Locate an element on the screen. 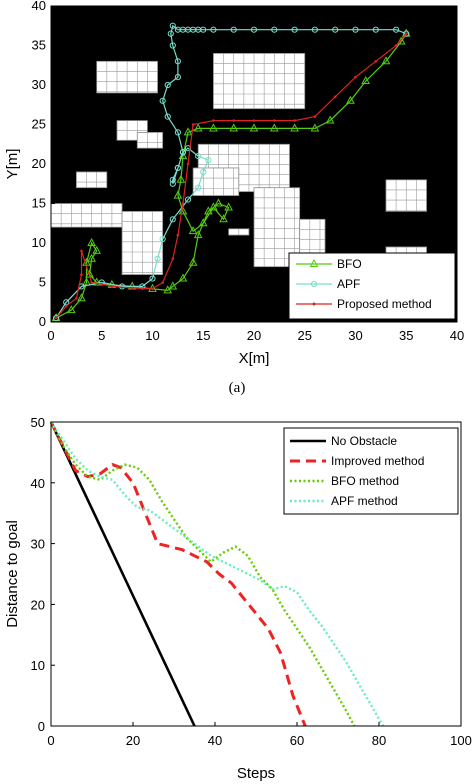 This screenshot has width=474, height=784. caption-a: (a) is located at coordinates (237, 388).